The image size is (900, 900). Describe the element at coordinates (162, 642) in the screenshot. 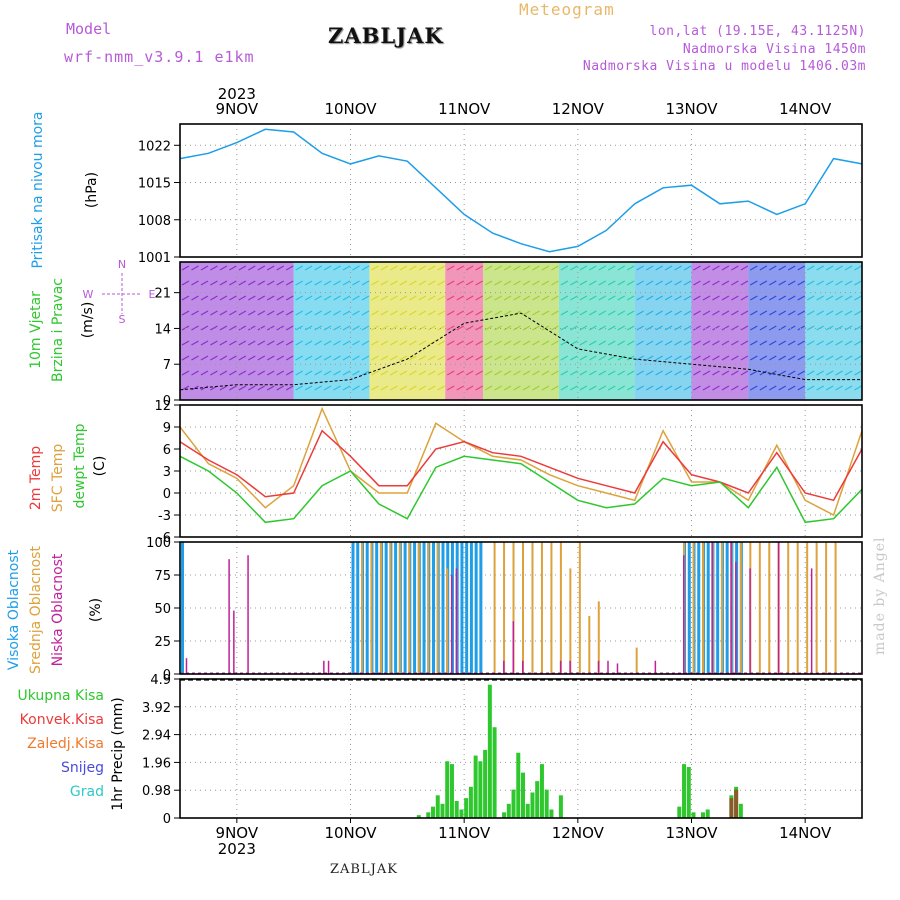

I see `y-tick-label: 25` at that location.